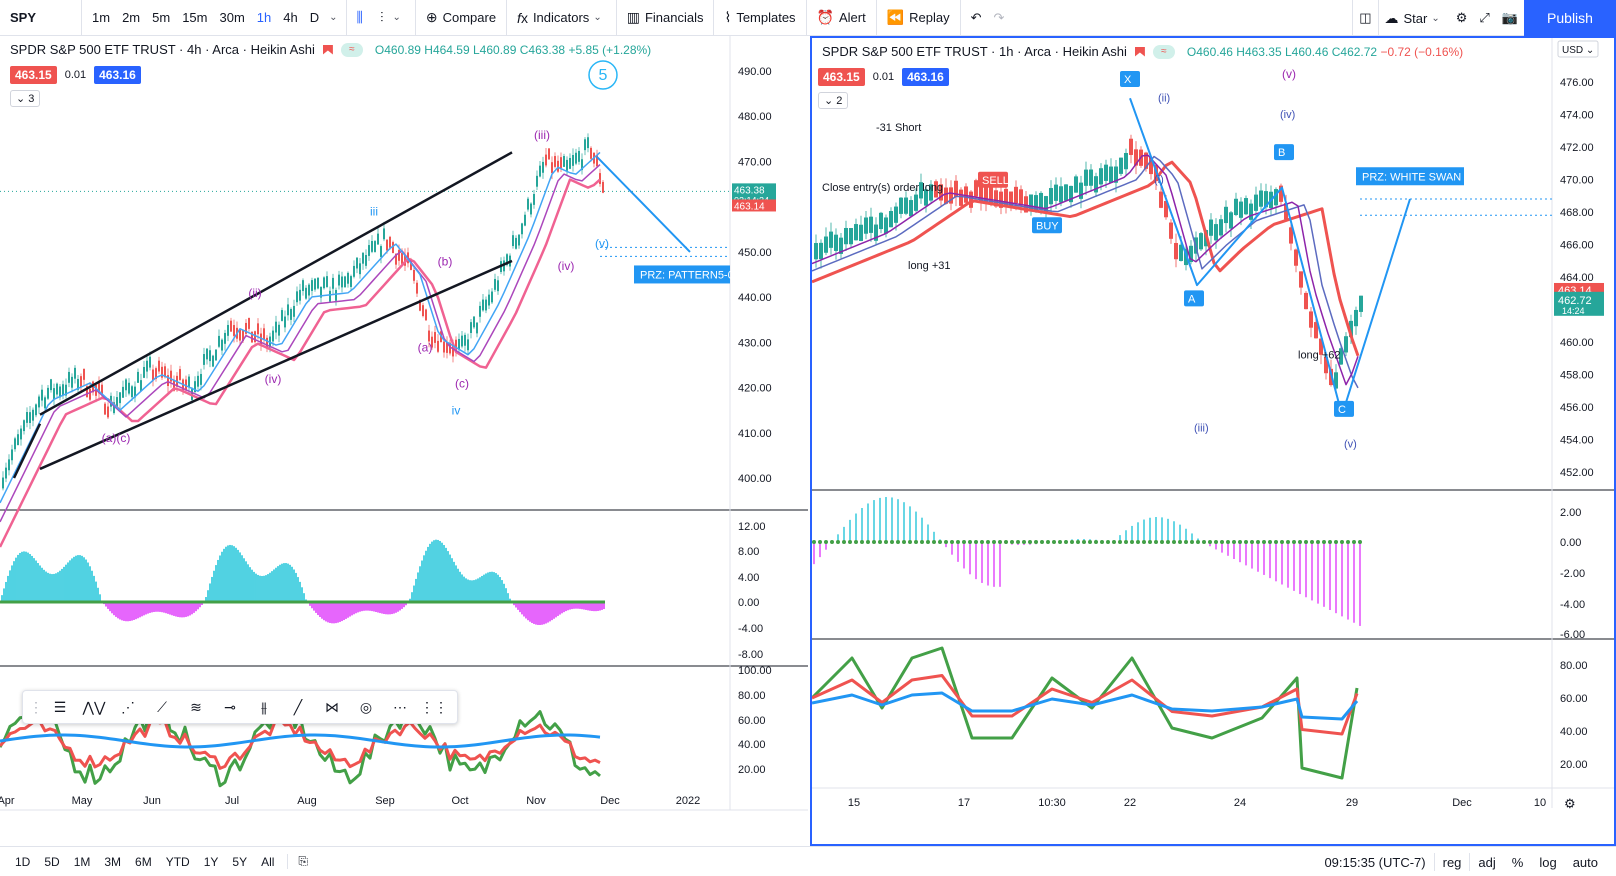 The height and width of the screenshot is (876, 1616). I want to click on measure-icon: ⋯, so click(400, 706).